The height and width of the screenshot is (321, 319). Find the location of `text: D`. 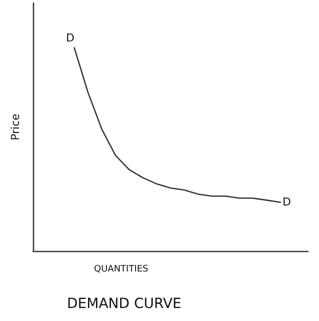

text: D is located at coordinates (70, 38).